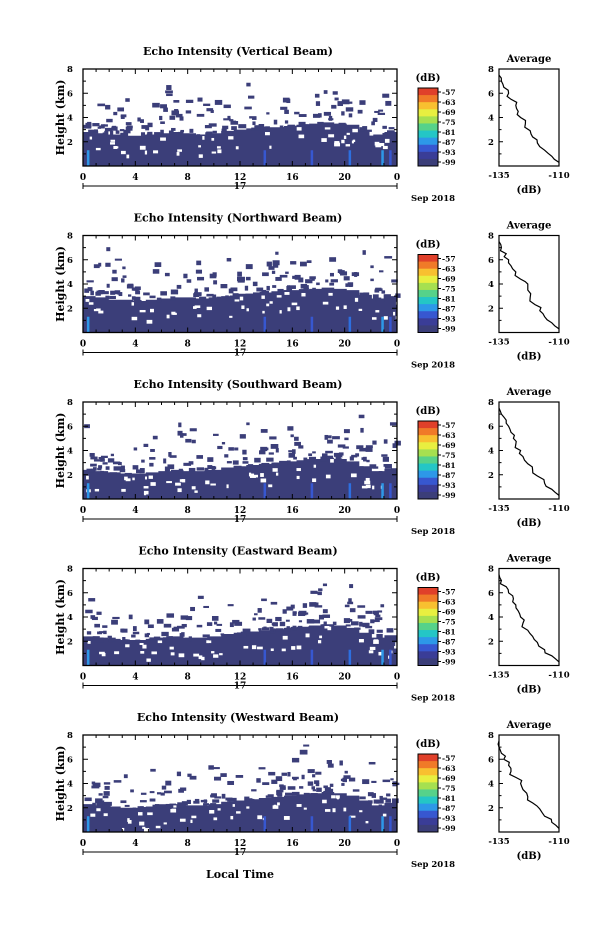 This screenshot has width=616, height=929. What do you see at coordinates (70, 736) in the screenshot?
I see `y-tick-label: 8` at bounding box center [70, 736].